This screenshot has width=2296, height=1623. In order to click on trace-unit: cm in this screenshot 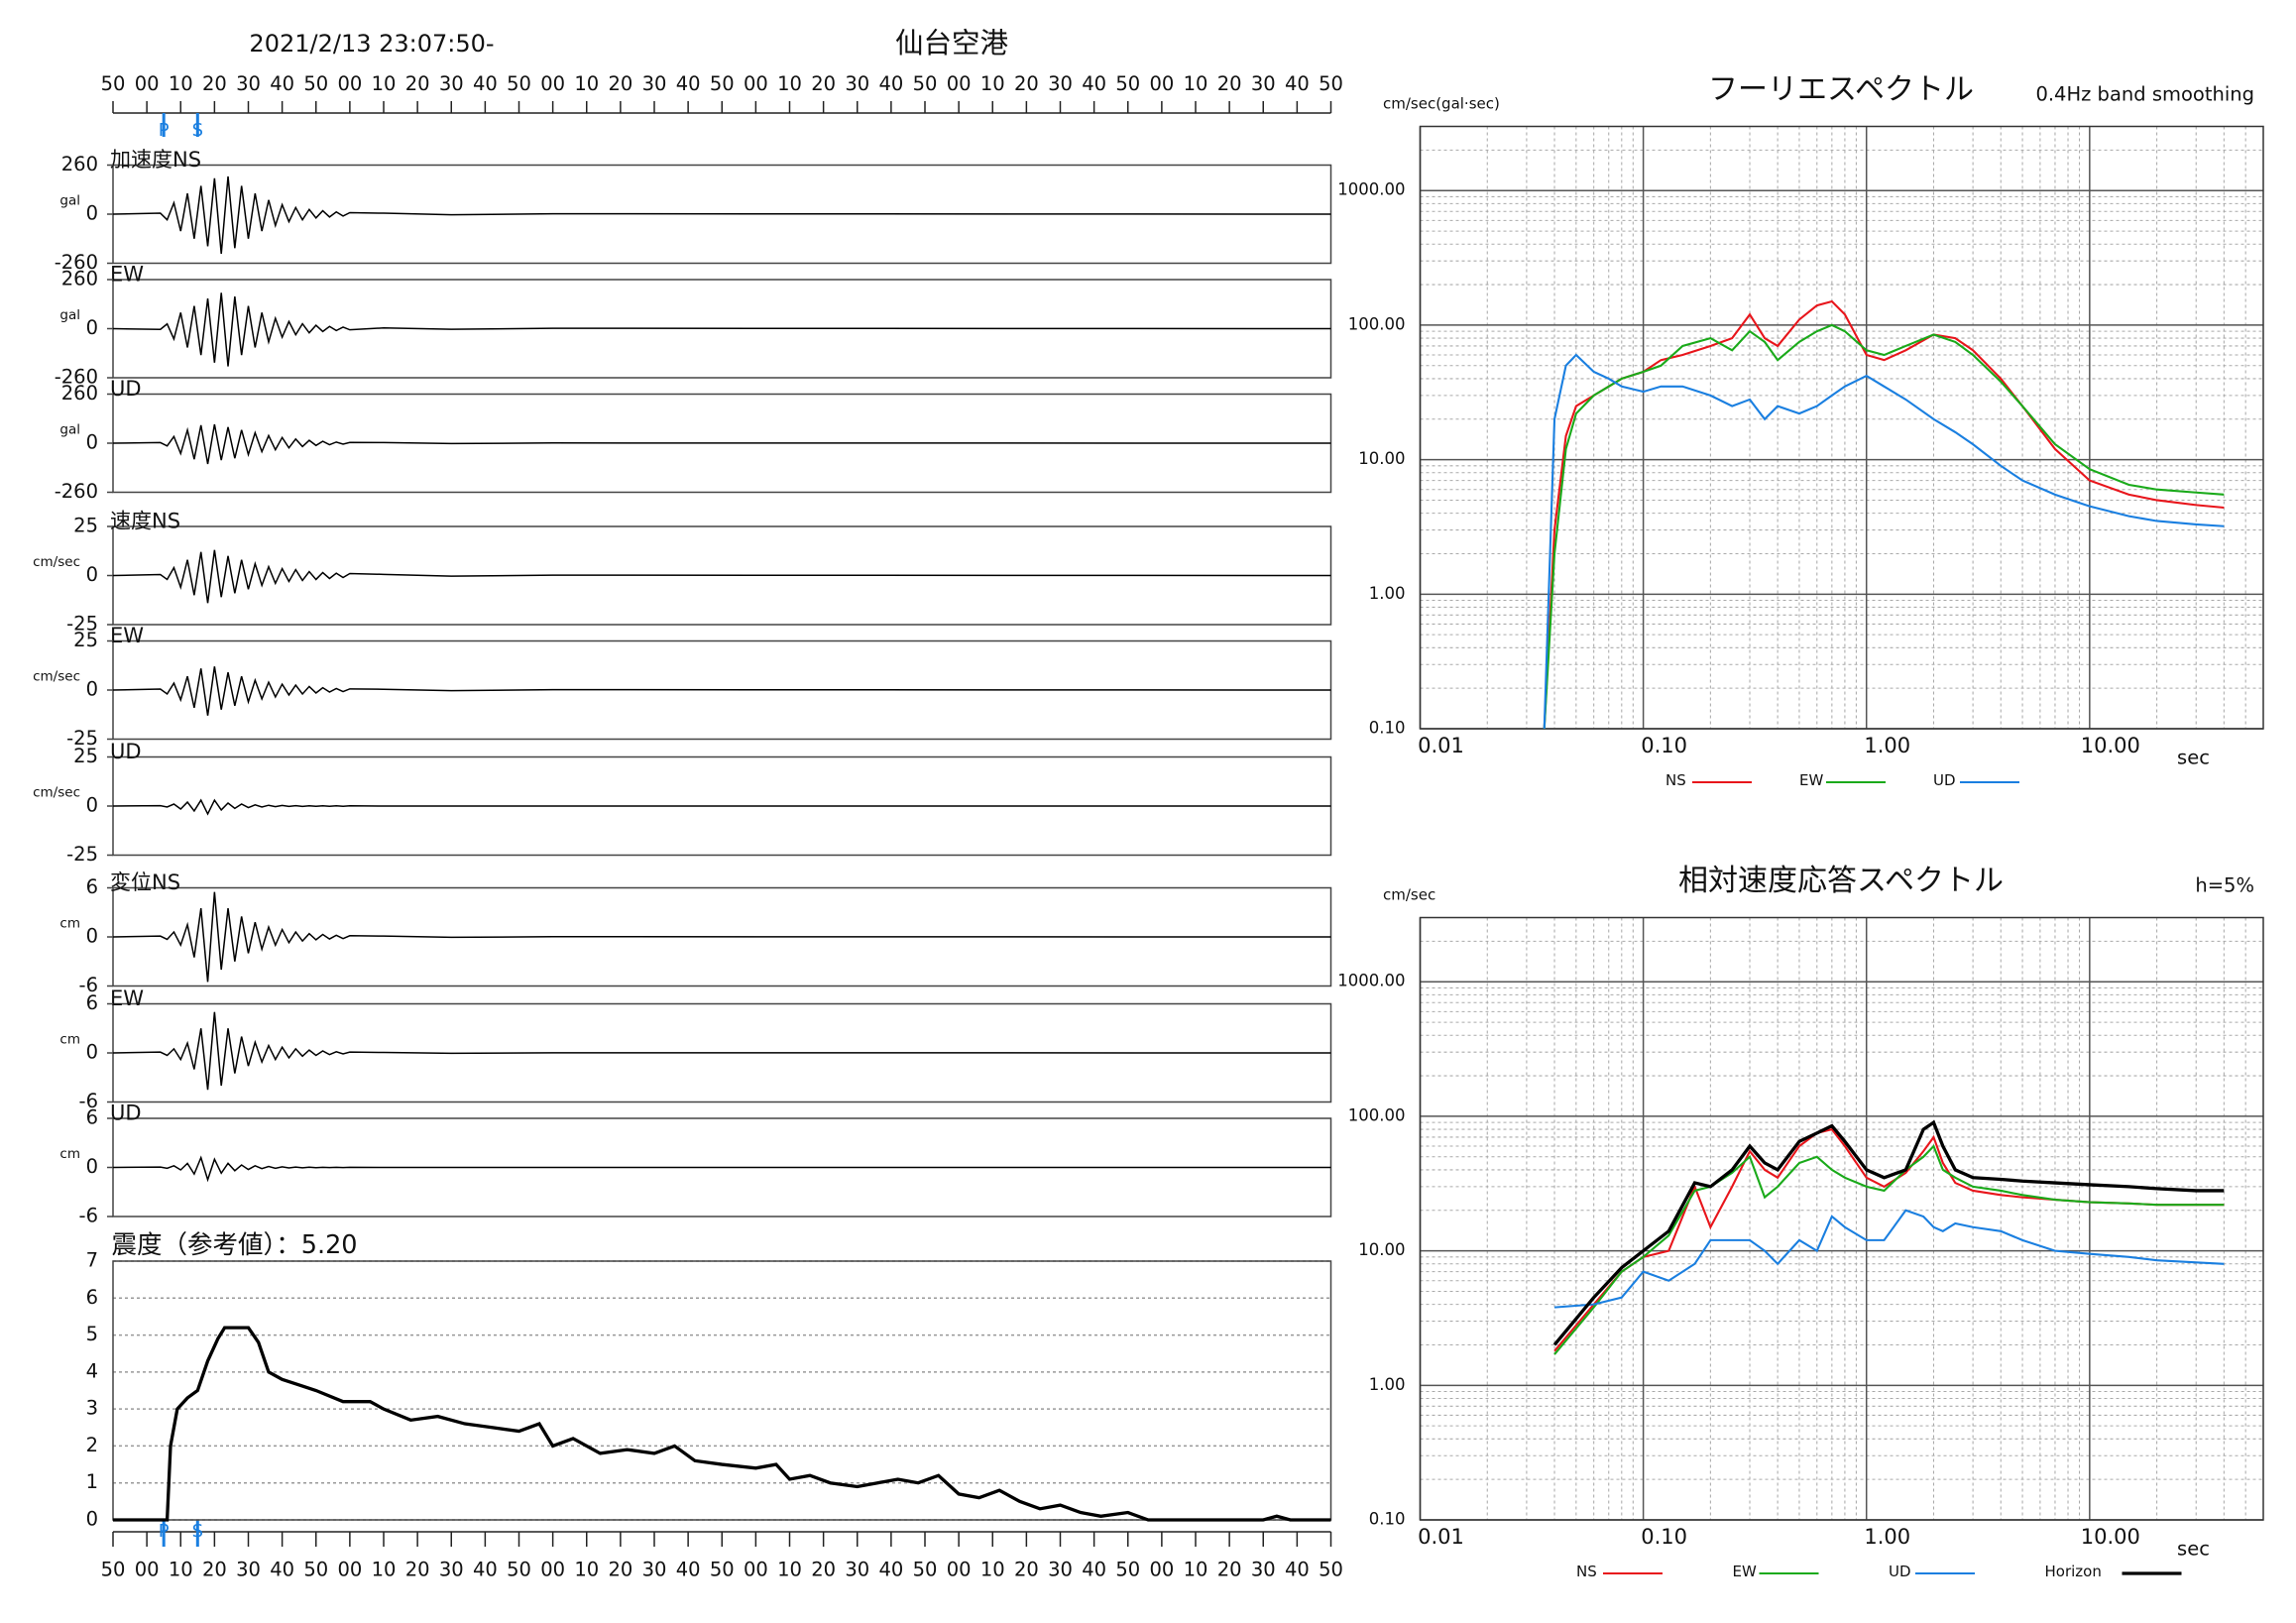, I will do `click(69, 1040)`.